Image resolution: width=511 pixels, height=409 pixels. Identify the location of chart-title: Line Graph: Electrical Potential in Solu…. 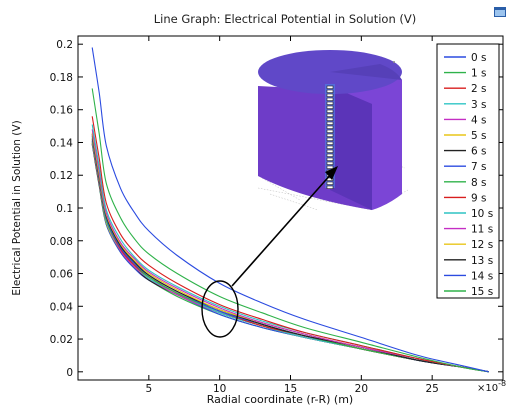
(285, 19).